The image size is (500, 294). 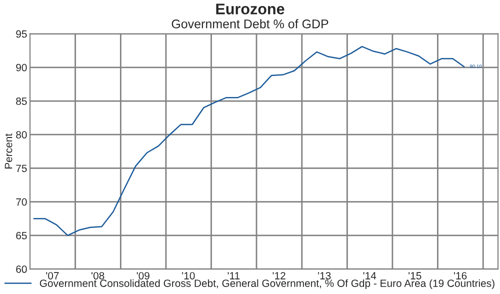 What do you see at coordinates (267, 284) in the screenshot?
I see `legend-label: Government Consolidated Gross Debt, General Government, % Of Gdp - Euro Area (19 Countries)` at bounding box center [267, 284].